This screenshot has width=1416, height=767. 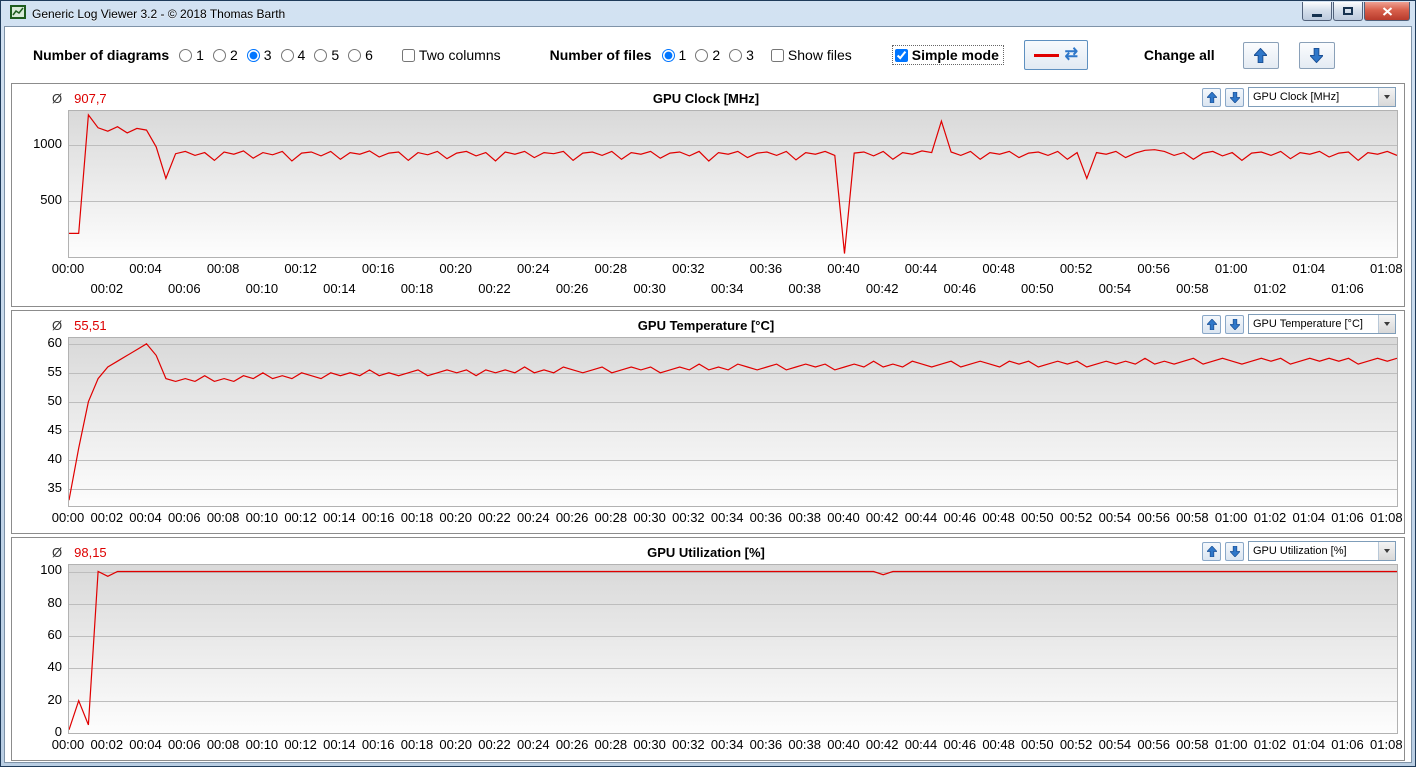 What do you see at coordinates (408, 55) in the screenshot?
I see `two-columns-input` at bounding box center [408, 55].